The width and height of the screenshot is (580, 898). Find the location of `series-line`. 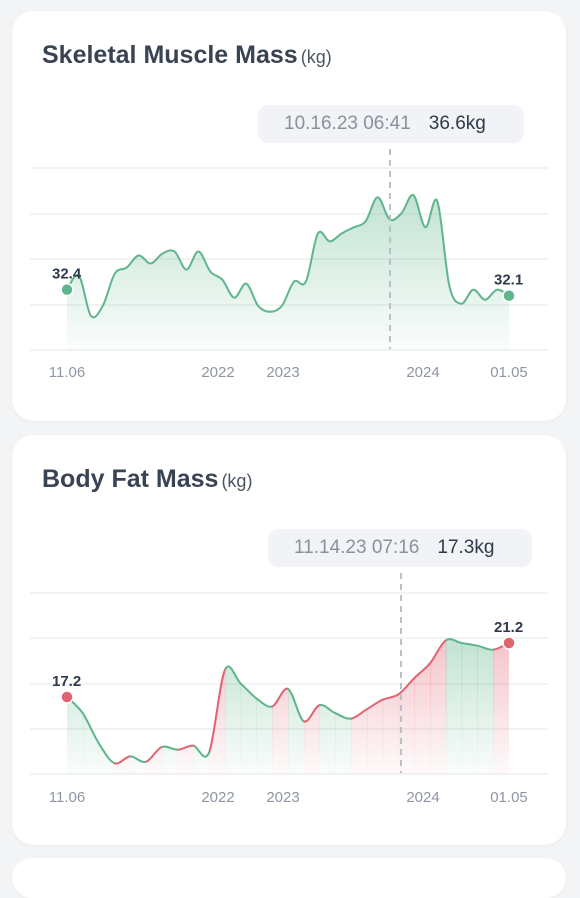

series-line is located at coordinates (288, 256).